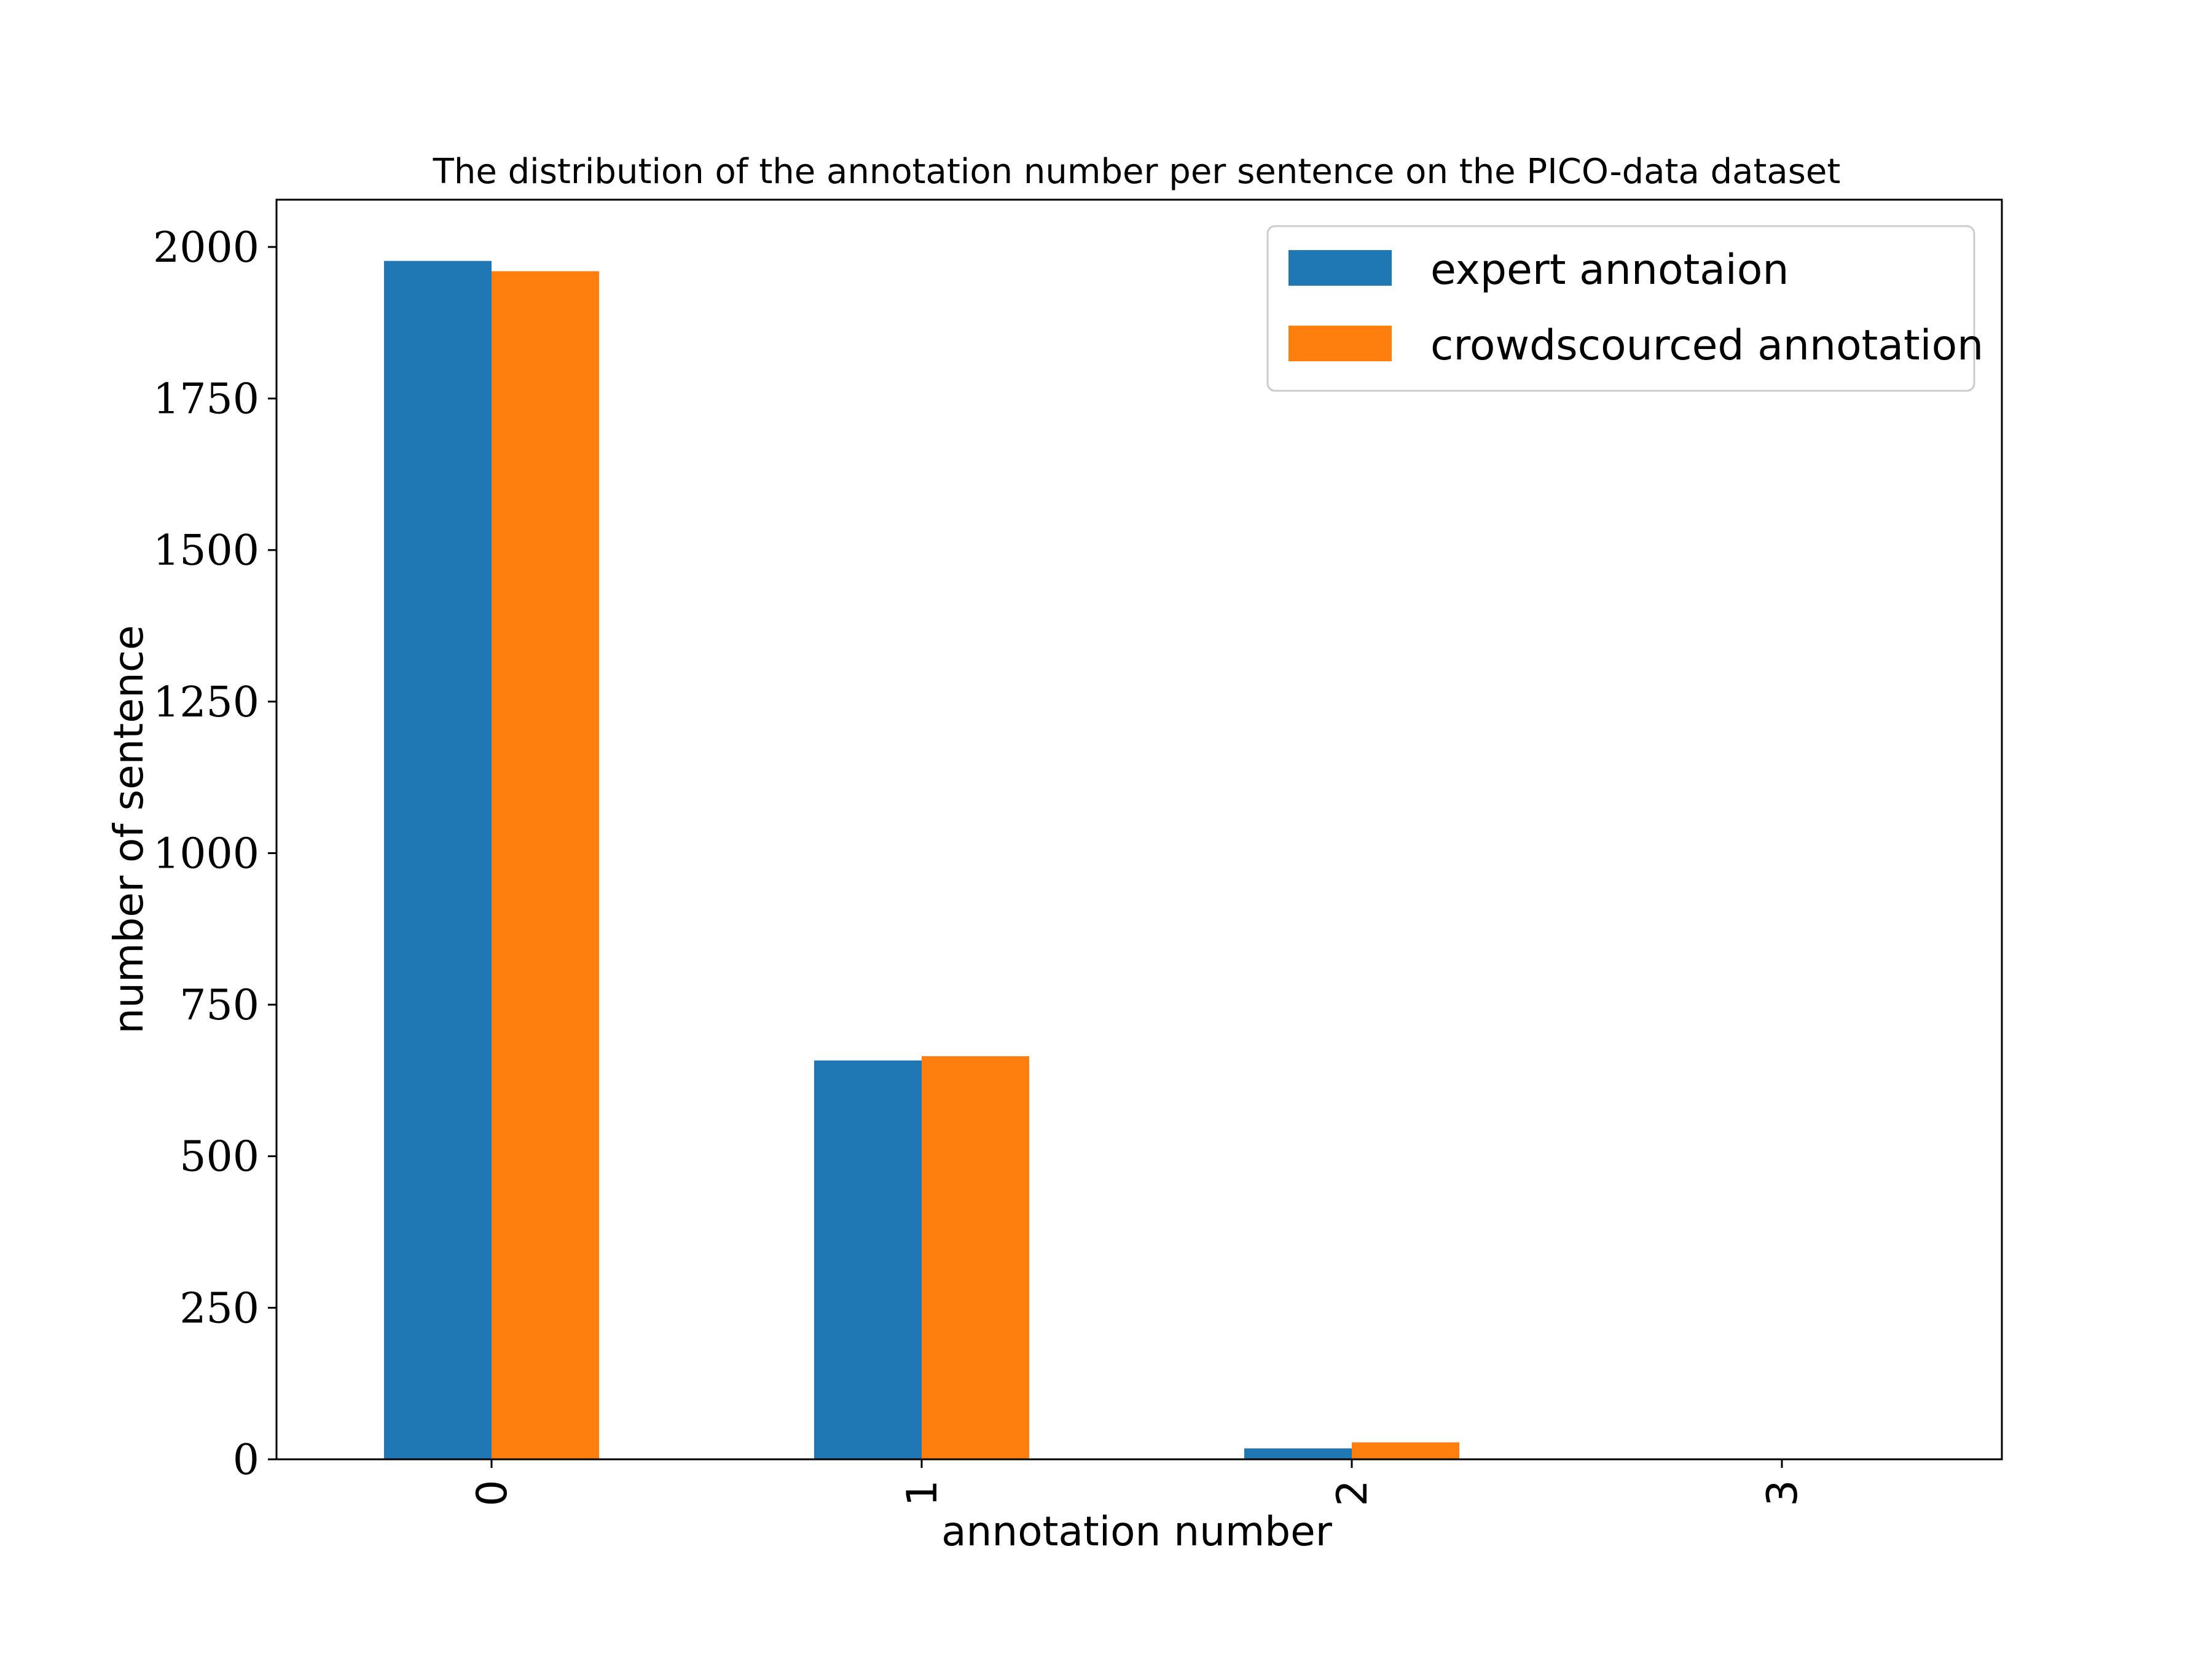 The width and height of the screenshot is (2212, 1659). Describe the element at coordinates (1352, 1493) in the screenshot. I see `x-tick-label: 2` at that location.